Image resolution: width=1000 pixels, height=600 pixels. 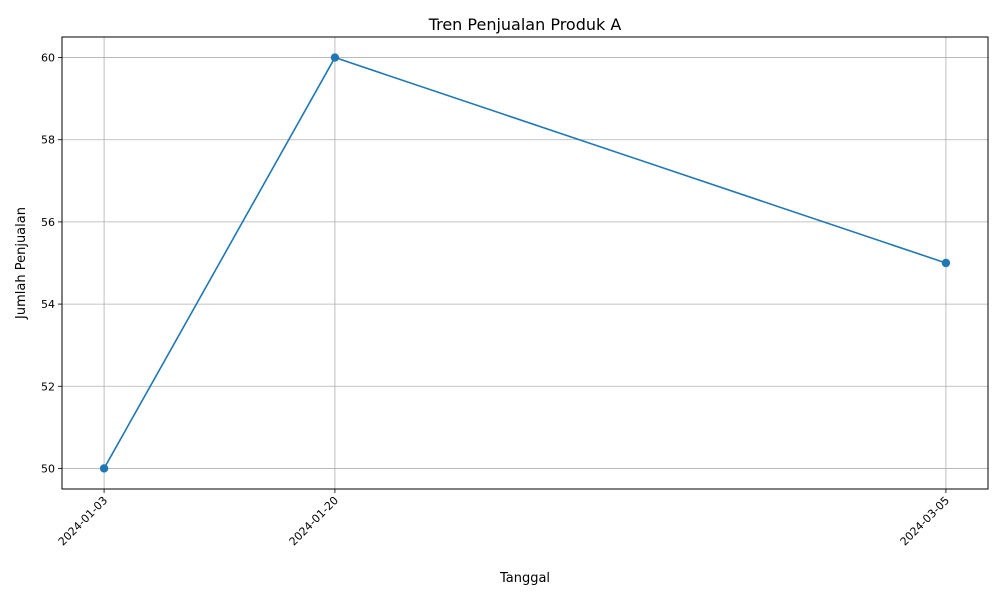 I want to click on chart-title: Tren Penjualan Produk A, so click(x=525, y=24).